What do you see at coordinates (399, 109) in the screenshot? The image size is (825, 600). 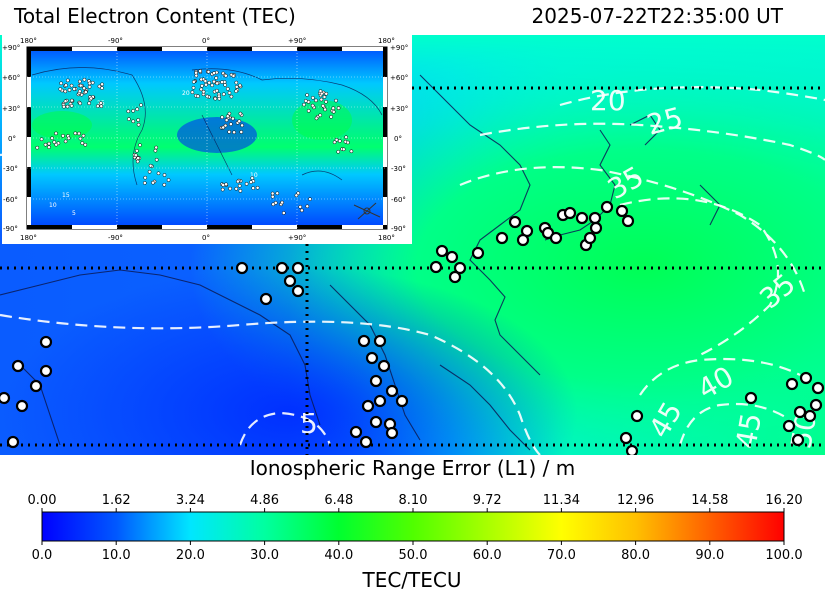 I see `inset-lat-label: +30°` at bounding box center [399, 109].